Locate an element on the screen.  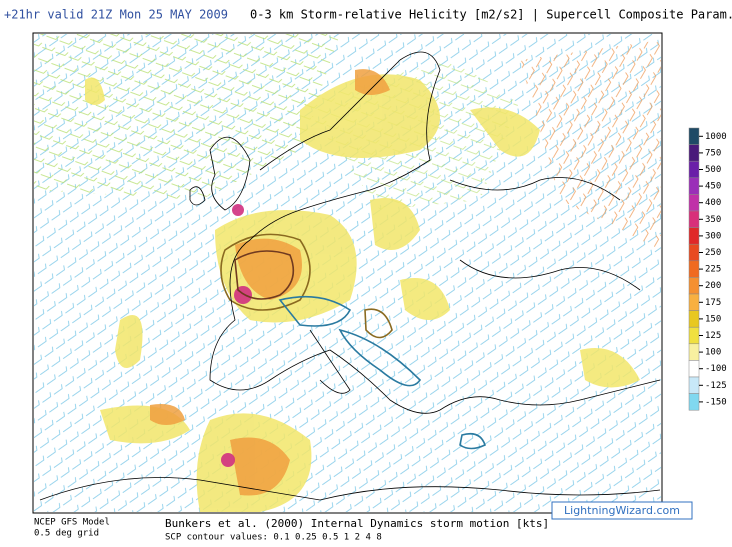
colorbar-label: 125 is located at coordinates (713, 336).